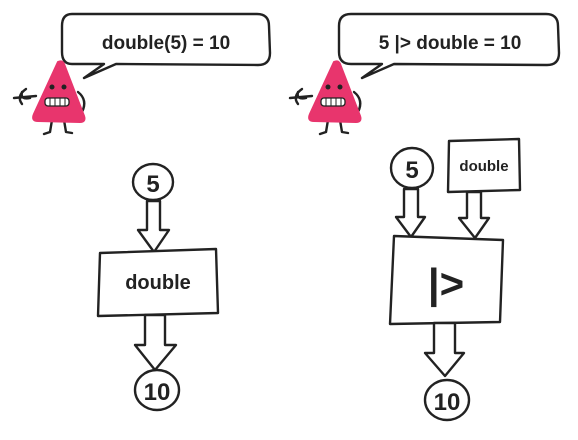 This screenshot has height=440, width=578. What do you see at coordinates (325, 98) in the screenshot?
I see `right-triangle-mascot-icon` at bounding box center [325, 98].